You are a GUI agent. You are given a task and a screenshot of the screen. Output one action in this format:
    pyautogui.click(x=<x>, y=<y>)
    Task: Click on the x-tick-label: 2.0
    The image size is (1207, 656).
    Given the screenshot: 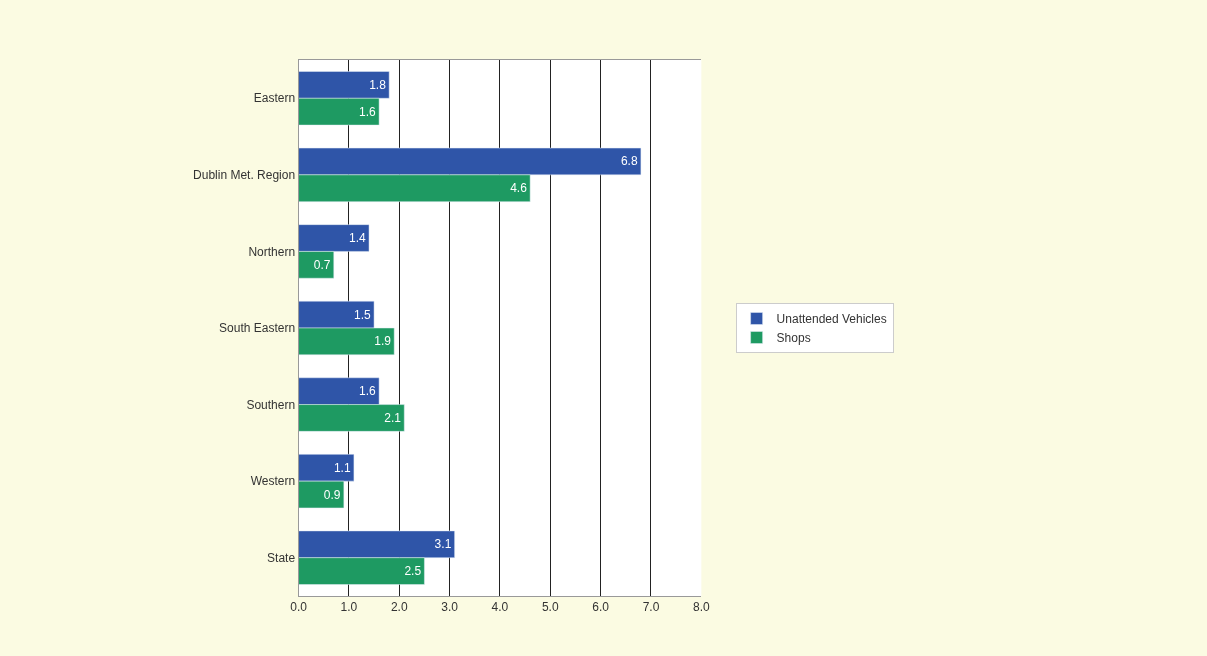 What is the action you would take?
    pyautogui.click(x=399, y=607)
    